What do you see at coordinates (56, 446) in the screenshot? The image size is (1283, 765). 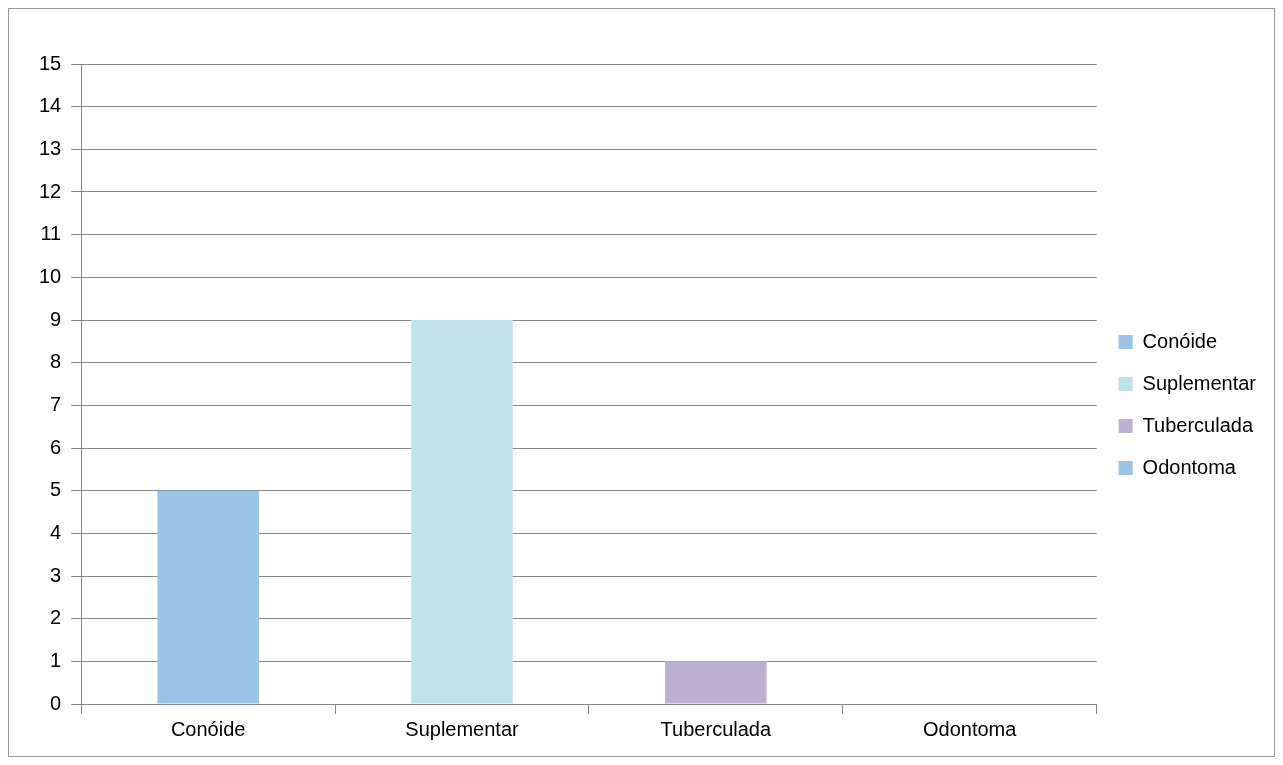 I see `y-tick-label: 6` at bounding box center [56, 446].